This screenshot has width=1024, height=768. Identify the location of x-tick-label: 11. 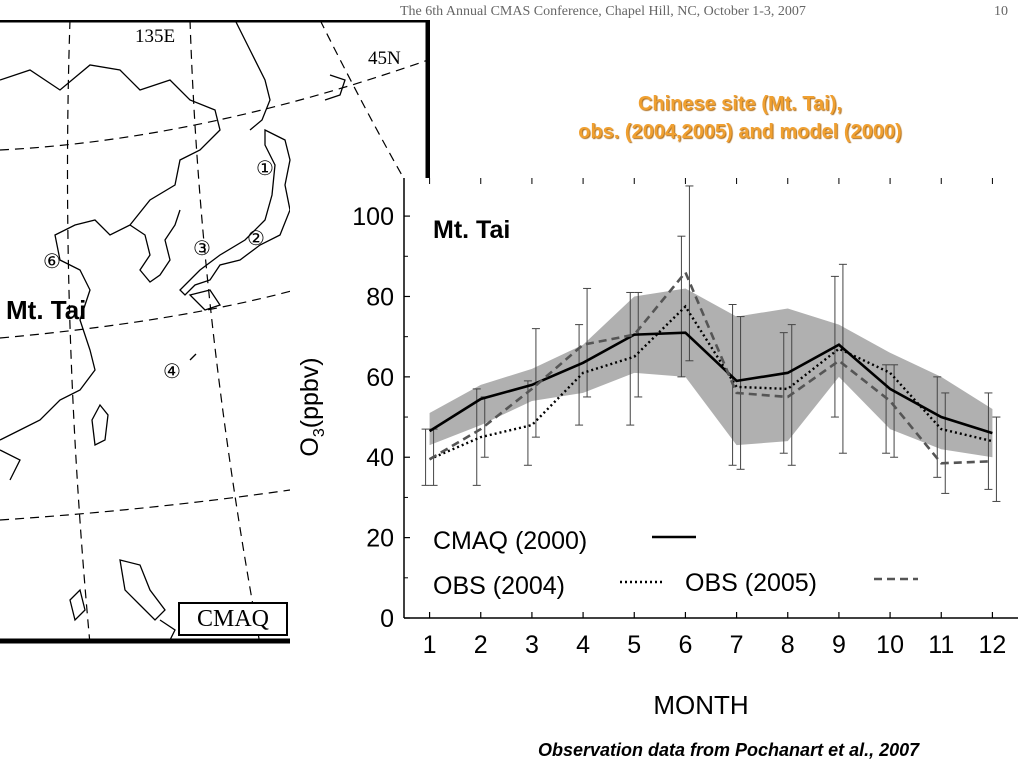
(941, 645).